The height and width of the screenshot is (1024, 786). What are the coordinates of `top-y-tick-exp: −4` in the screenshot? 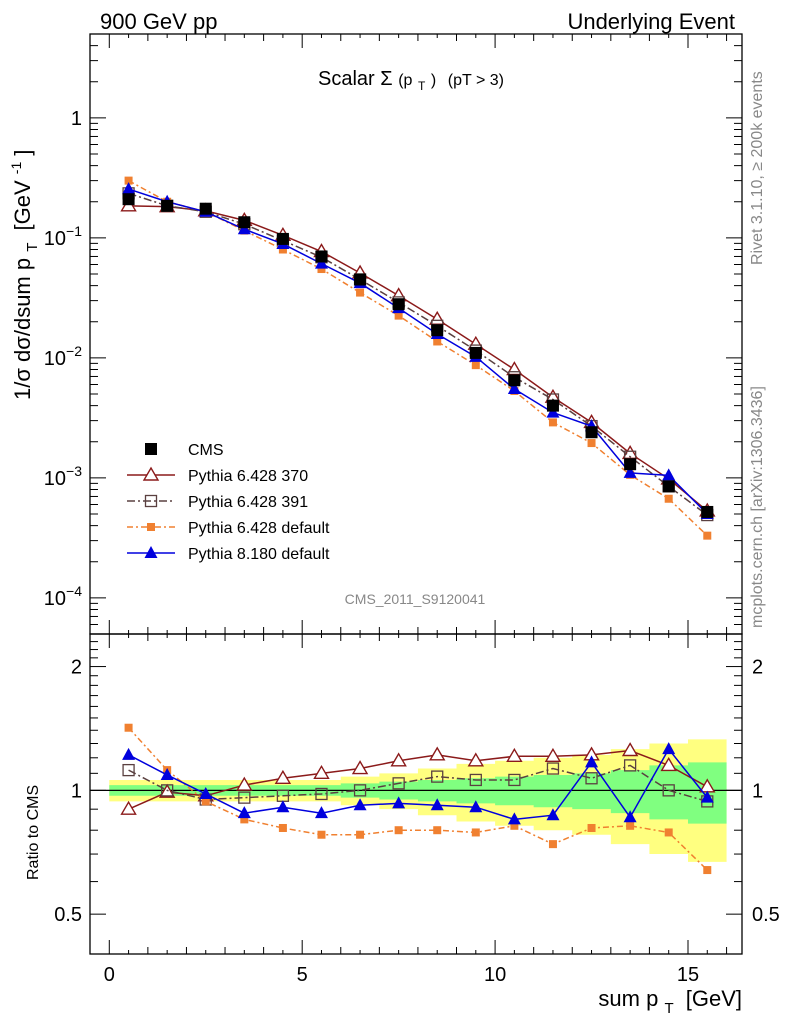 It's located at (74, 591).